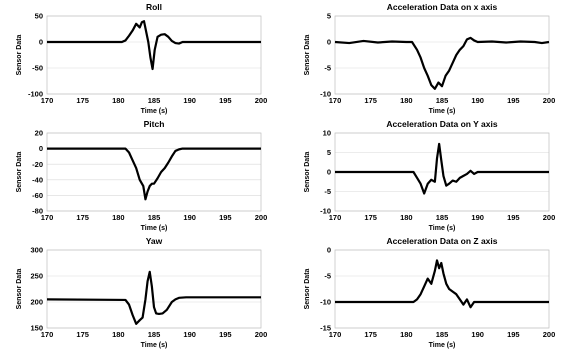  Describe the element at coordinates (37, 68) in the screenshot. I see `y-tick-label: -50` at that location.